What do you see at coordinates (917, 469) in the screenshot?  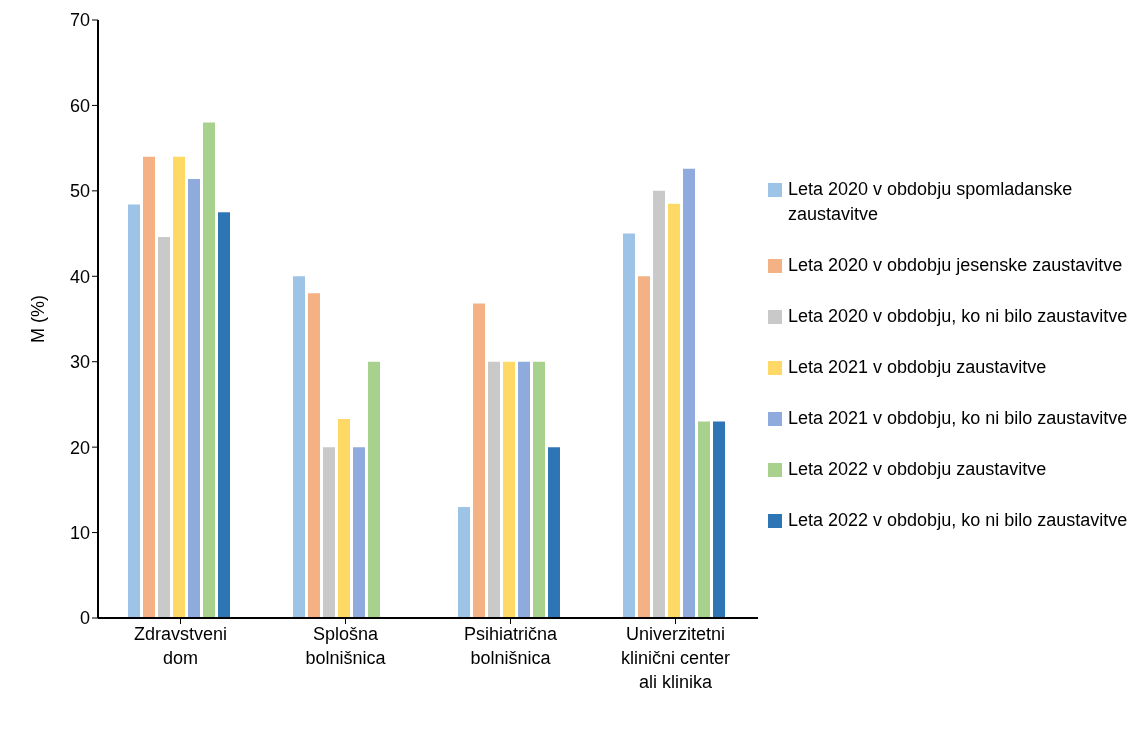 I see `legend-label: Leta 2022 v obdobju zaustavitve` at bounding box center [917, 469].